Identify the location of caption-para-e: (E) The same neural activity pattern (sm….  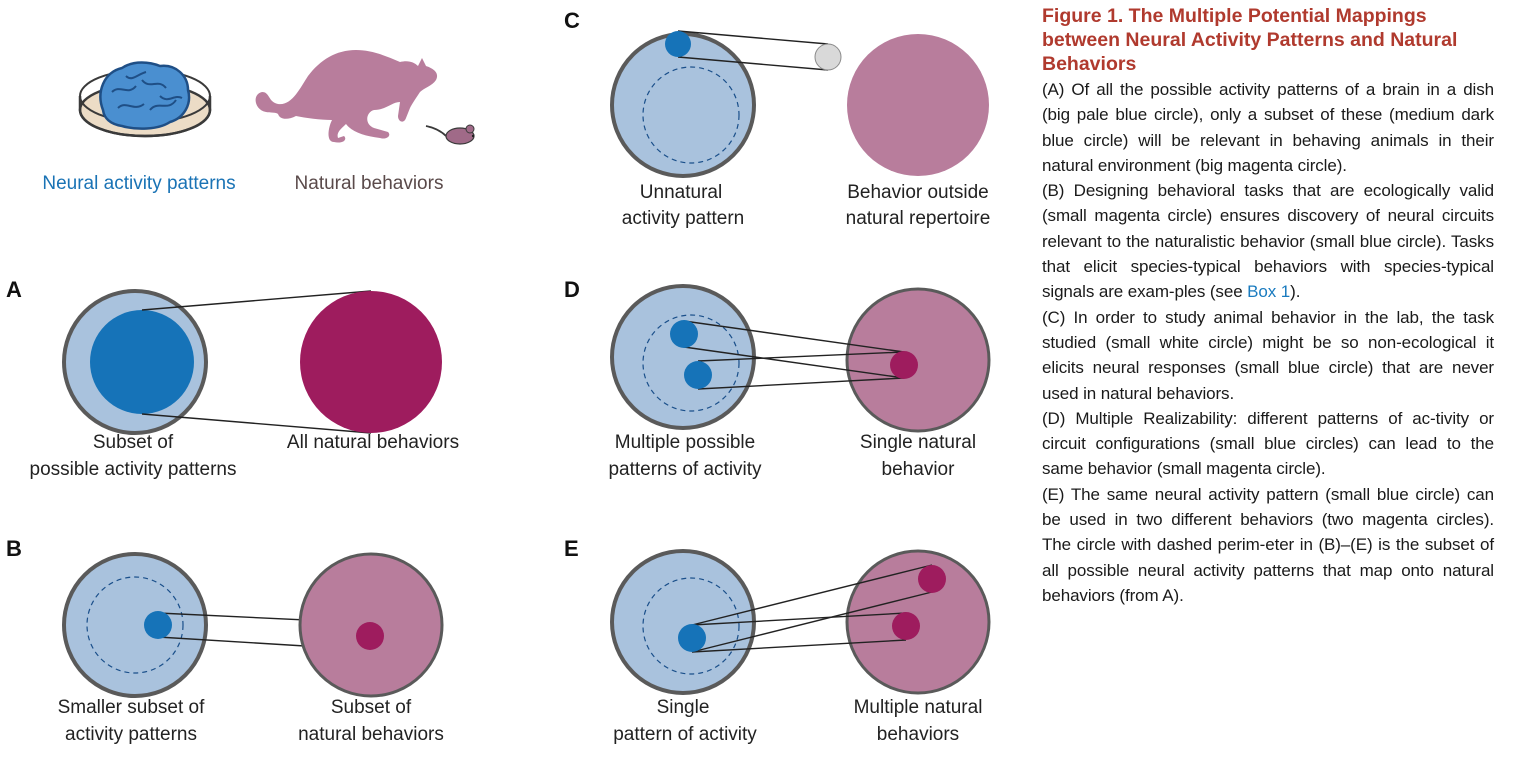
(1268, 544).